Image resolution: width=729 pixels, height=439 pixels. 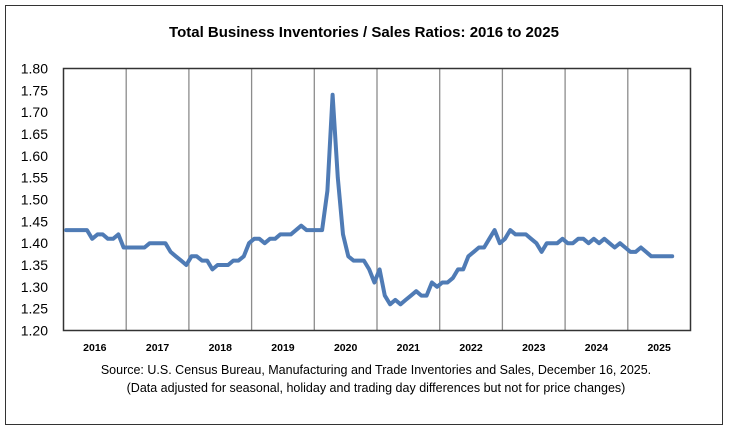 What do you see at coordinates (34, 90) in the screenshot?
I see `y-tick-label: 1.75` at bounding box center [34, 90].